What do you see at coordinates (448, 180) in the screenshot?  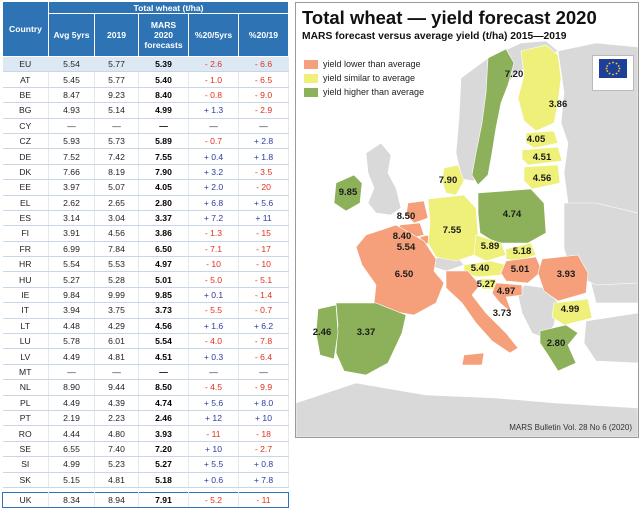 I see `map-value-label: 7.90` at bounding box center [448, 180].